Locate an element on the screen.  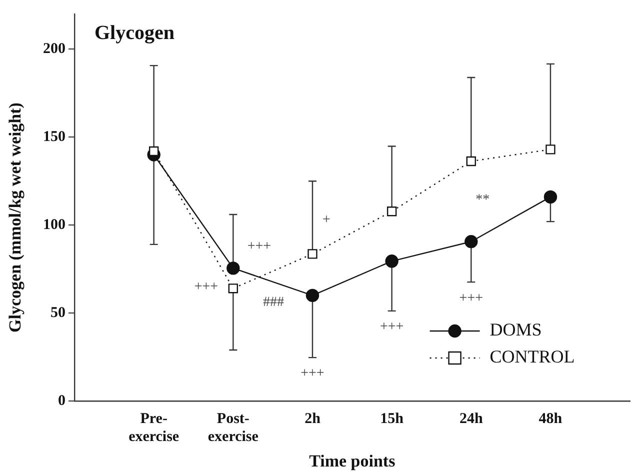
chart-title: Glycogen is located at coordinates (134, 33).